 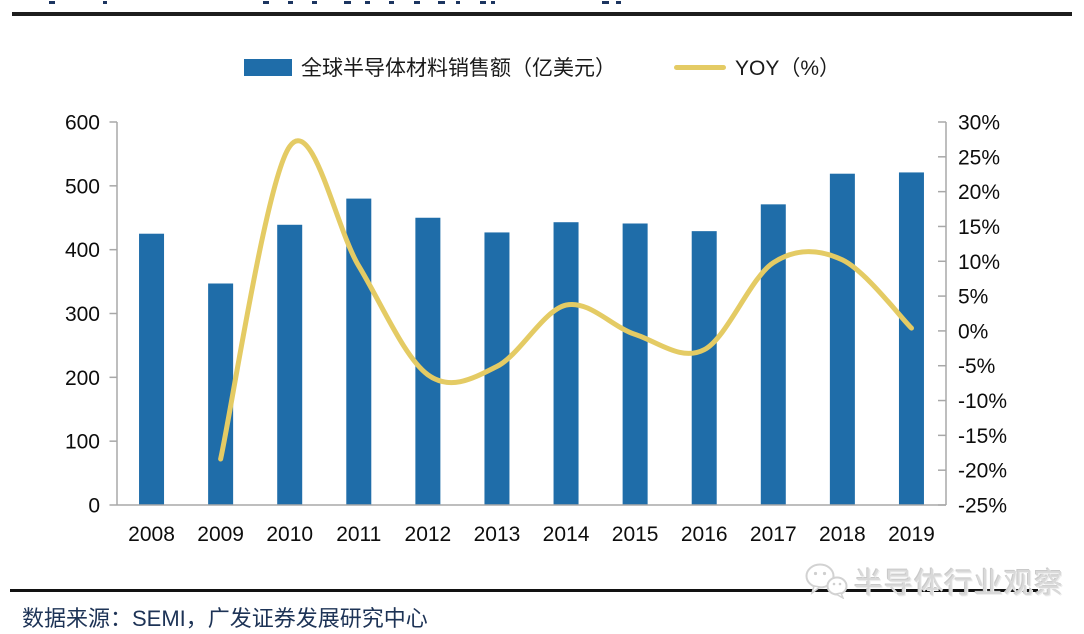 I want to click on x-tick-label: 2015, so click(x=635, y=534).